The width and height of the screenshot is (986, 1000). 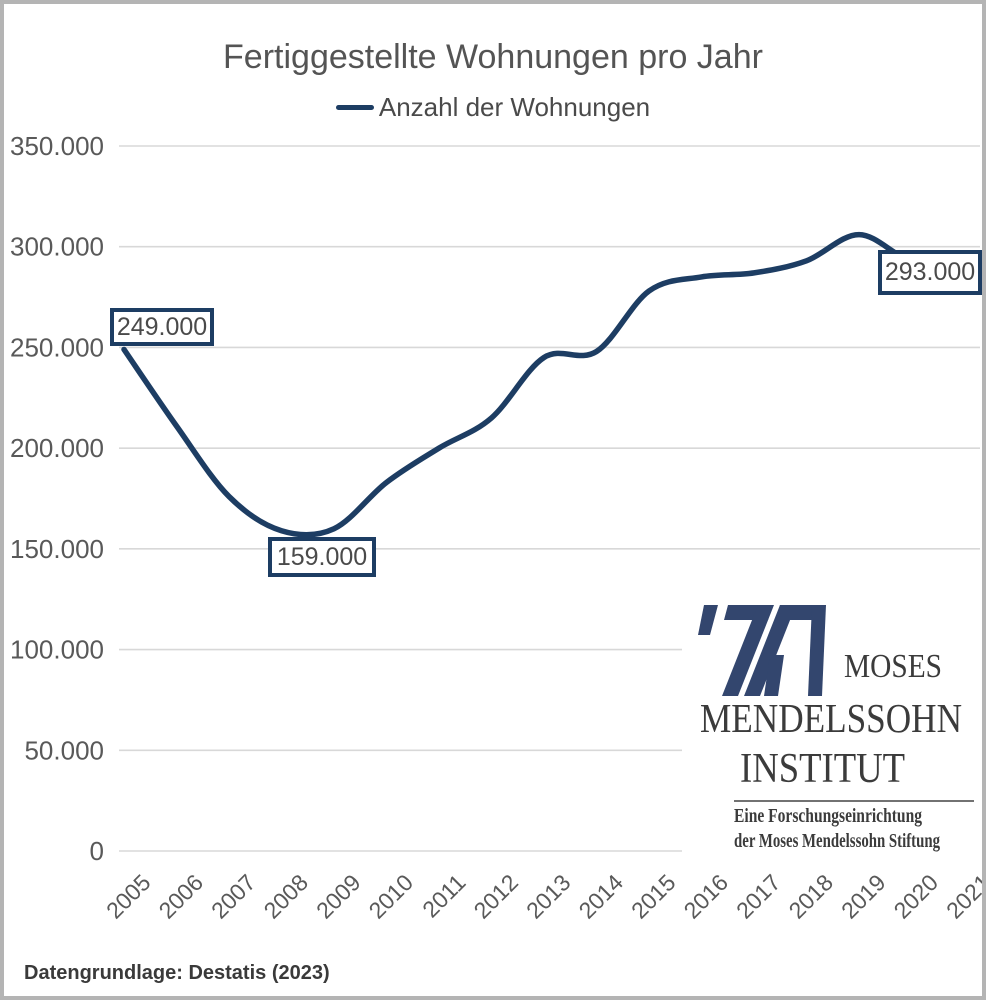 What do you see at coordinates (653, 896) in the screenshot?
I see `x-axis-tick-label: 2015` at bounding box center [653, 896].